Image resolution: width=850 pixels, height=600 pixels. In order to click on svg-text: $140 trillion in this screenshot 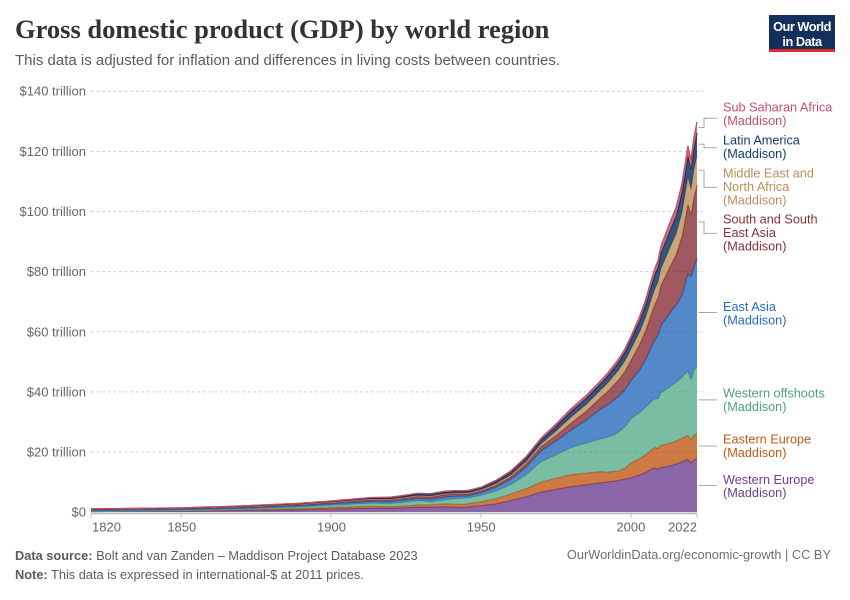, I will do `click(53, 91)`.